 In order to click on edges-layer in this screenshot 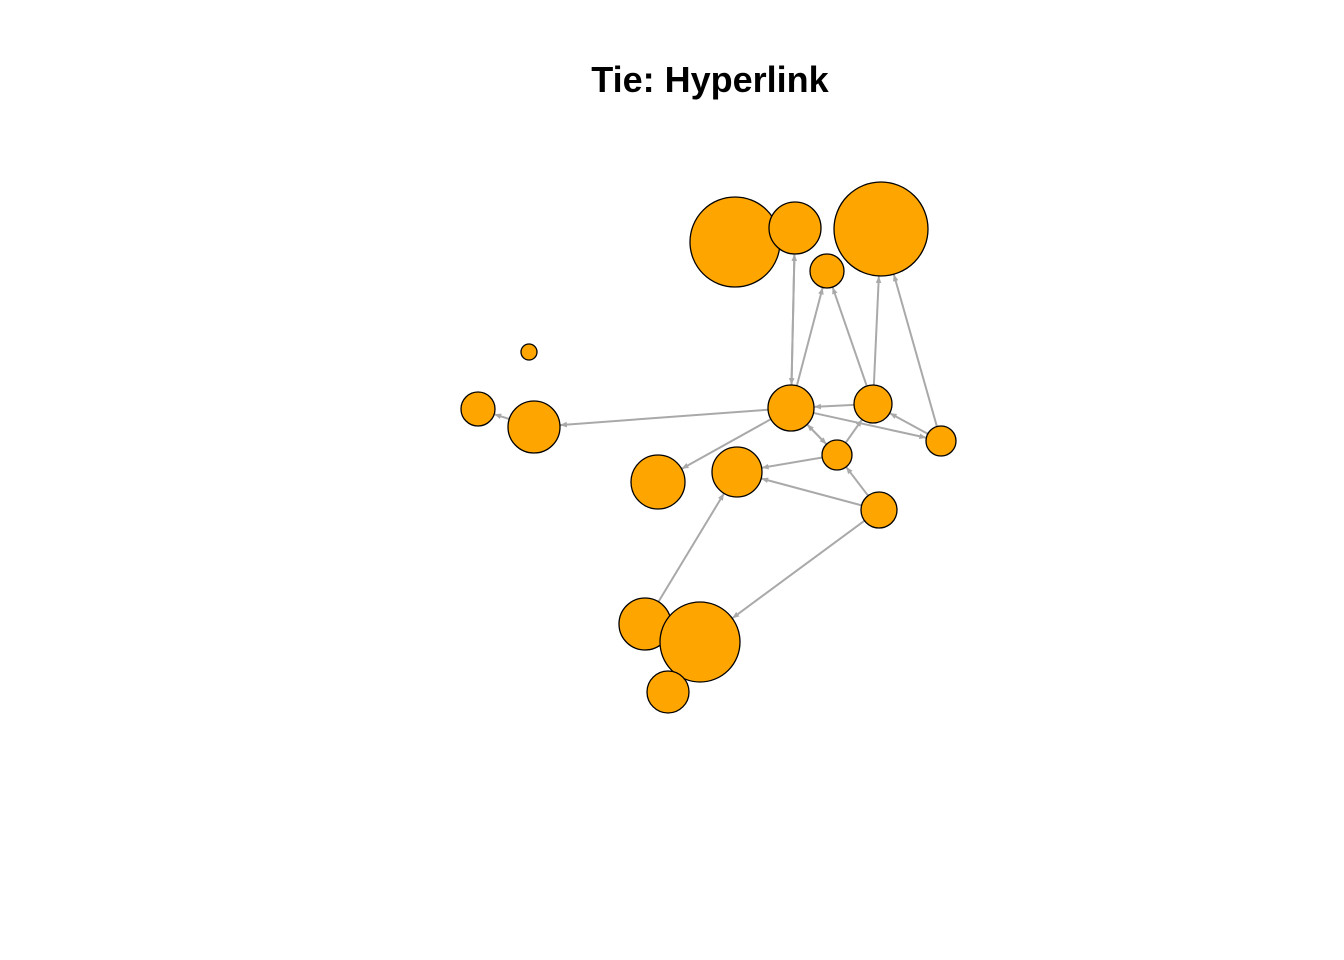, I will do `click(715, 436)`.